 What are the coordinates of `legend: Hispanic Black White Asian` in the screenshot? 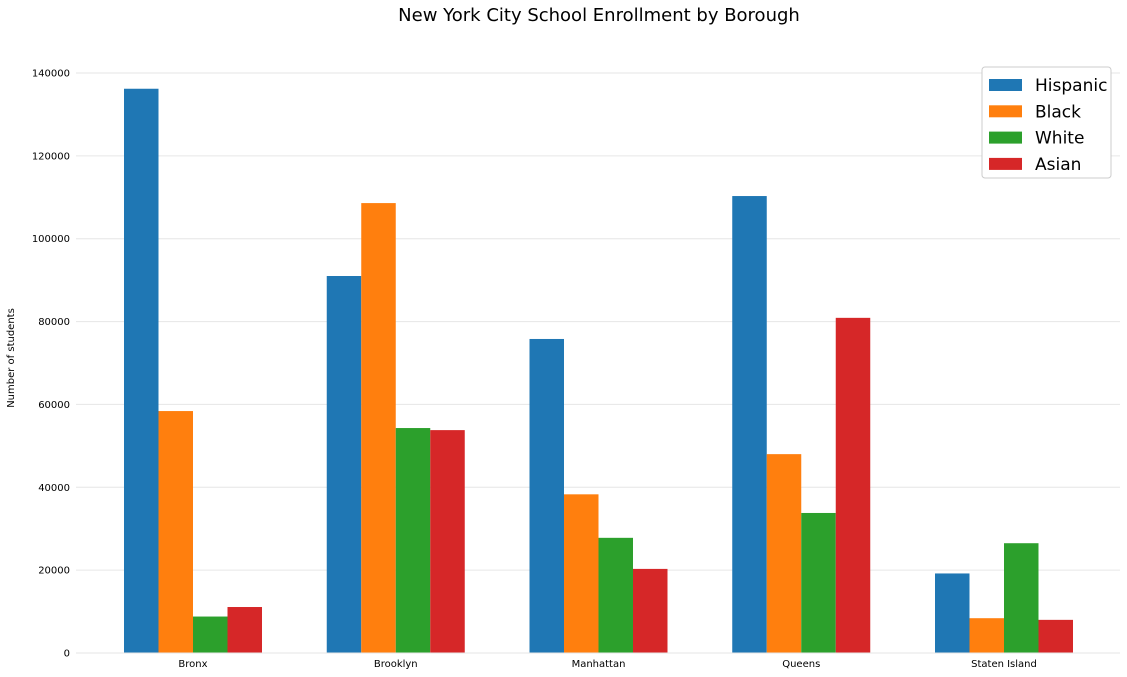 It's located at (1046, 122).